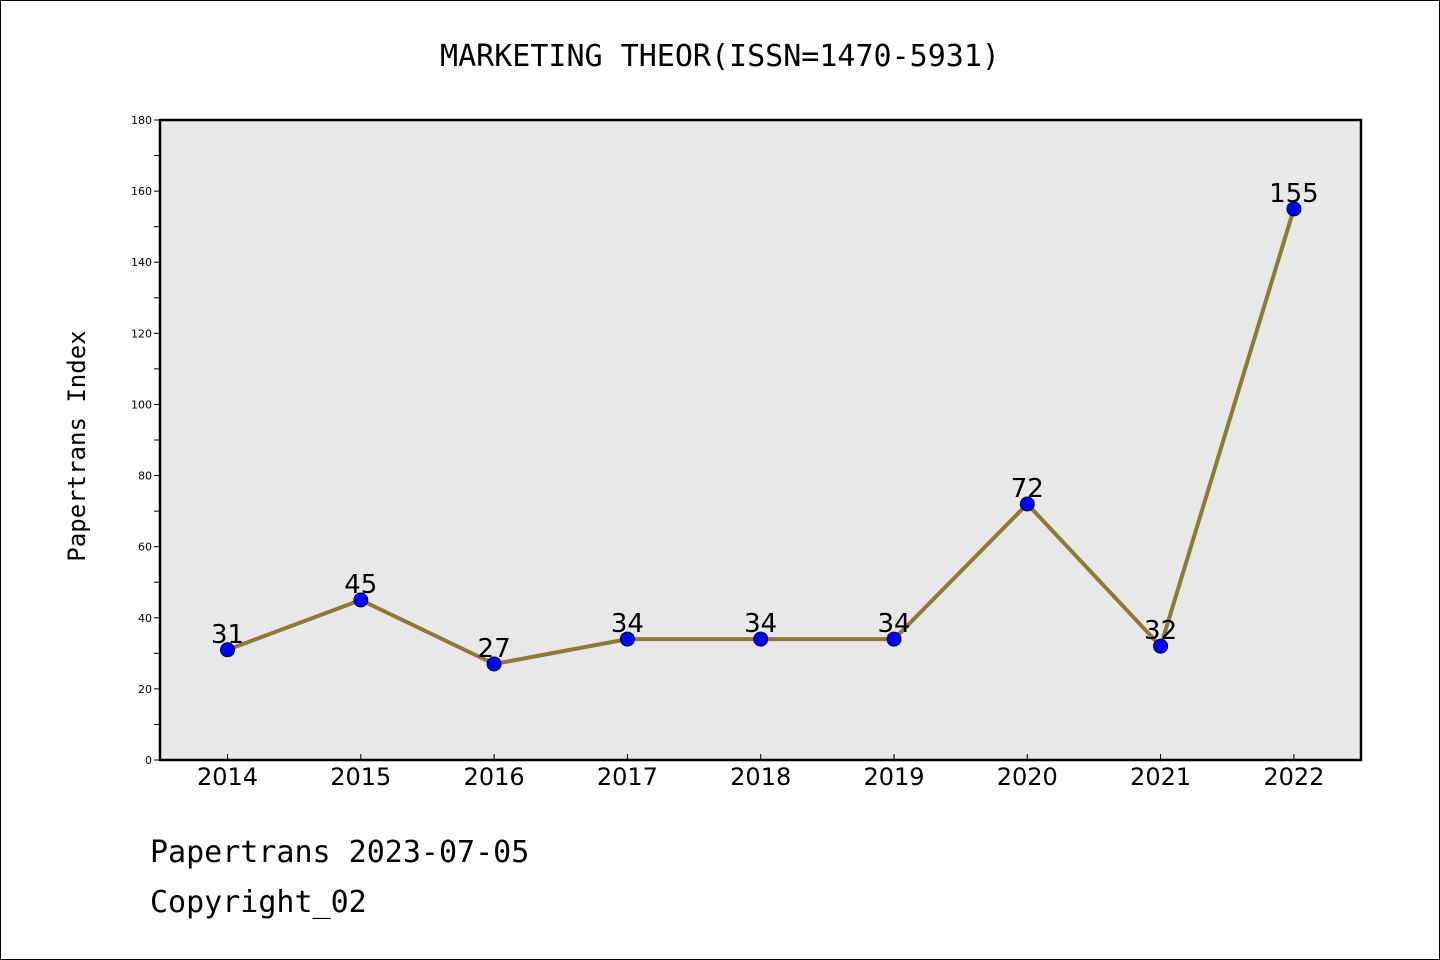 Image resolution: width=1440 pixels, height=960 pixels. Describe the element at coordinates (227, 777) in the screenshot. I see `x-tick-label: 2014` at that location.